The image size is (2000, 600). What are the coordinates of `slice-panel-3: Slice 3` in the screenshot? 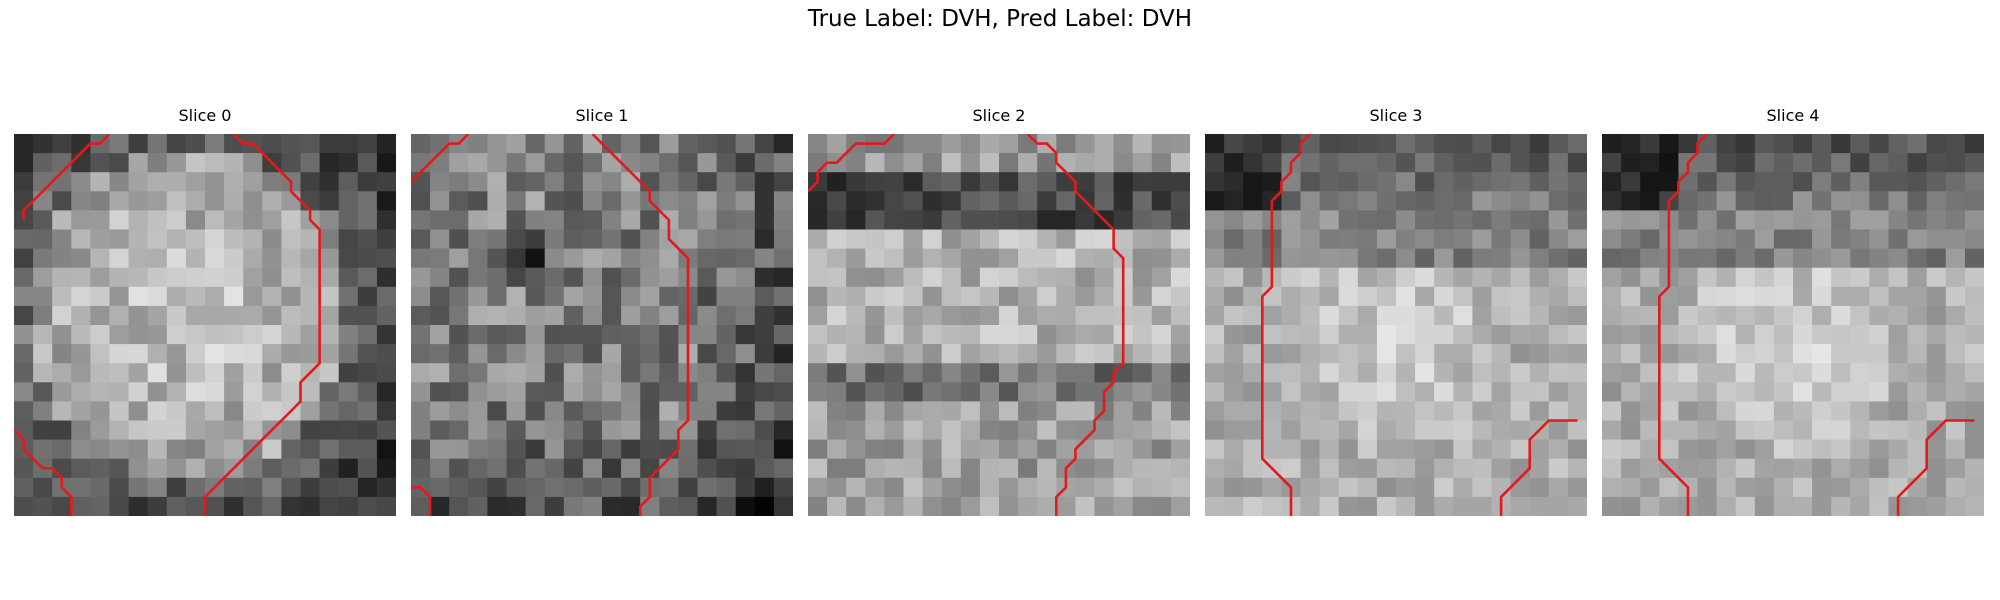 It's located at (1396, 312).